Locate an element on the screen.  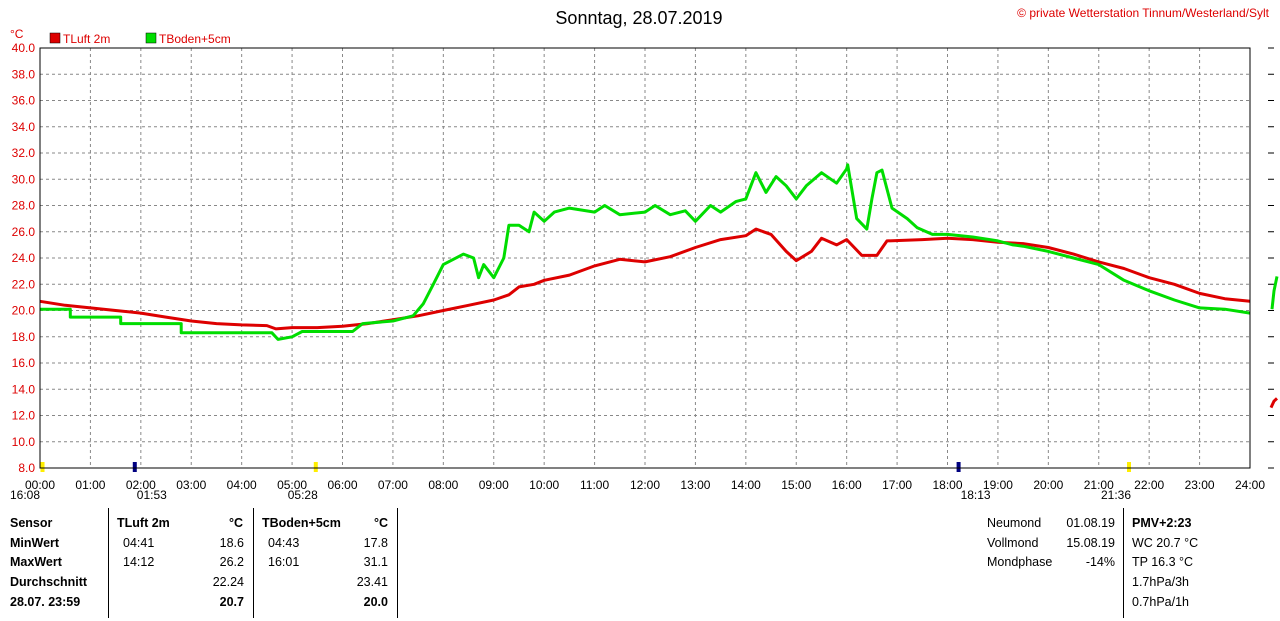
y-tick-label: 16.0 is located at coordinates (24, 363).